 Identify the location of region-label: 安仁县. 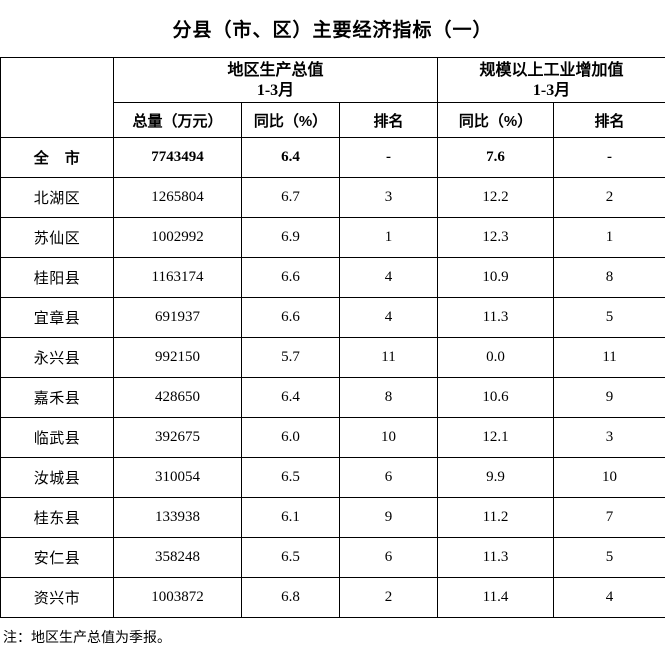
(57, 557).